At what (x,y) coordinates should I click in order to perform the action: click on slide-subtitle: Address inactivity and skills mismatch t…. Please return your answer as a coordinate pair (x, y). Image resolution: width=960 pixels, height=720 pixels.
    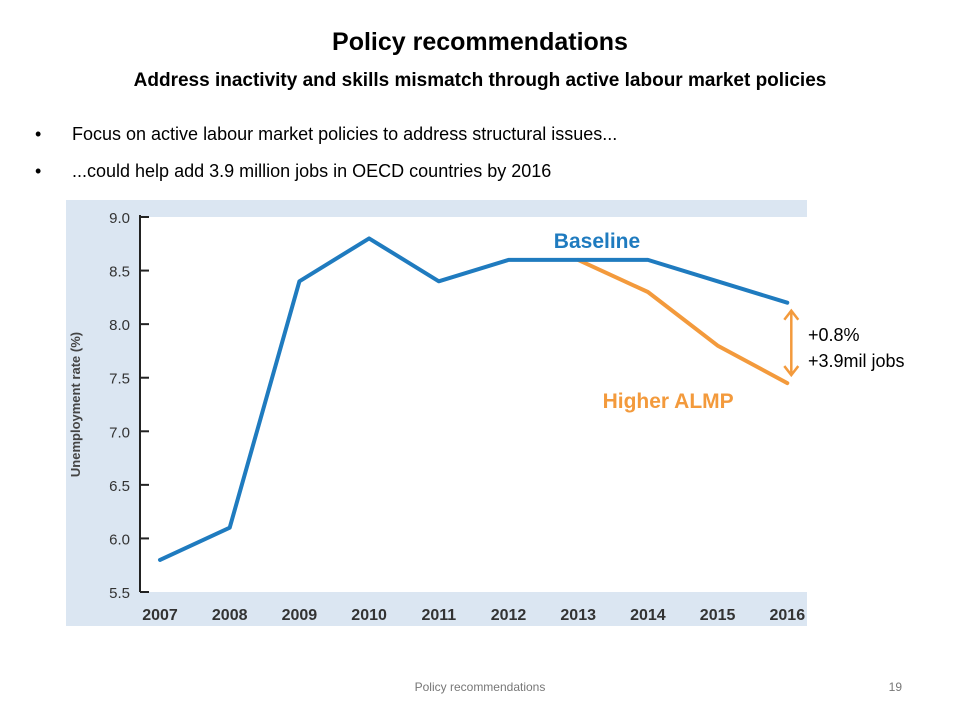
    Looking at the image, I should click on (480, 80).